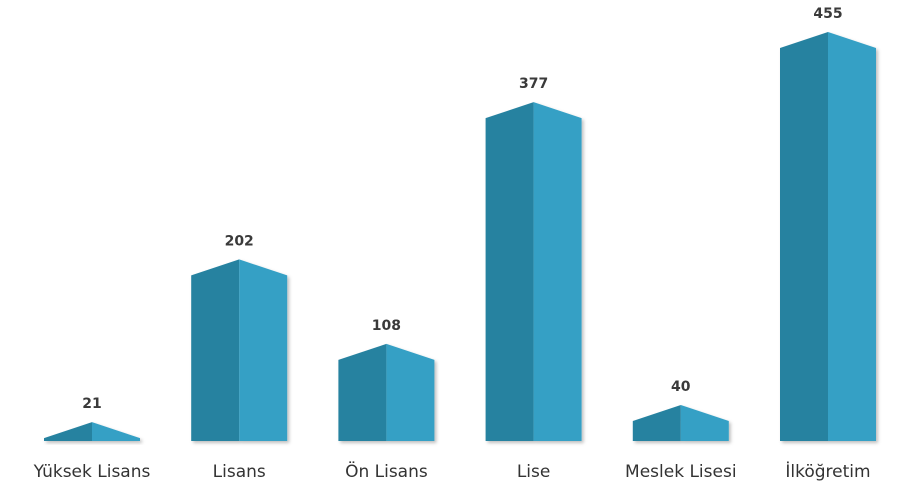  I want to click on category-label-ilkogretim: İlköğretim, so click(827, 471).